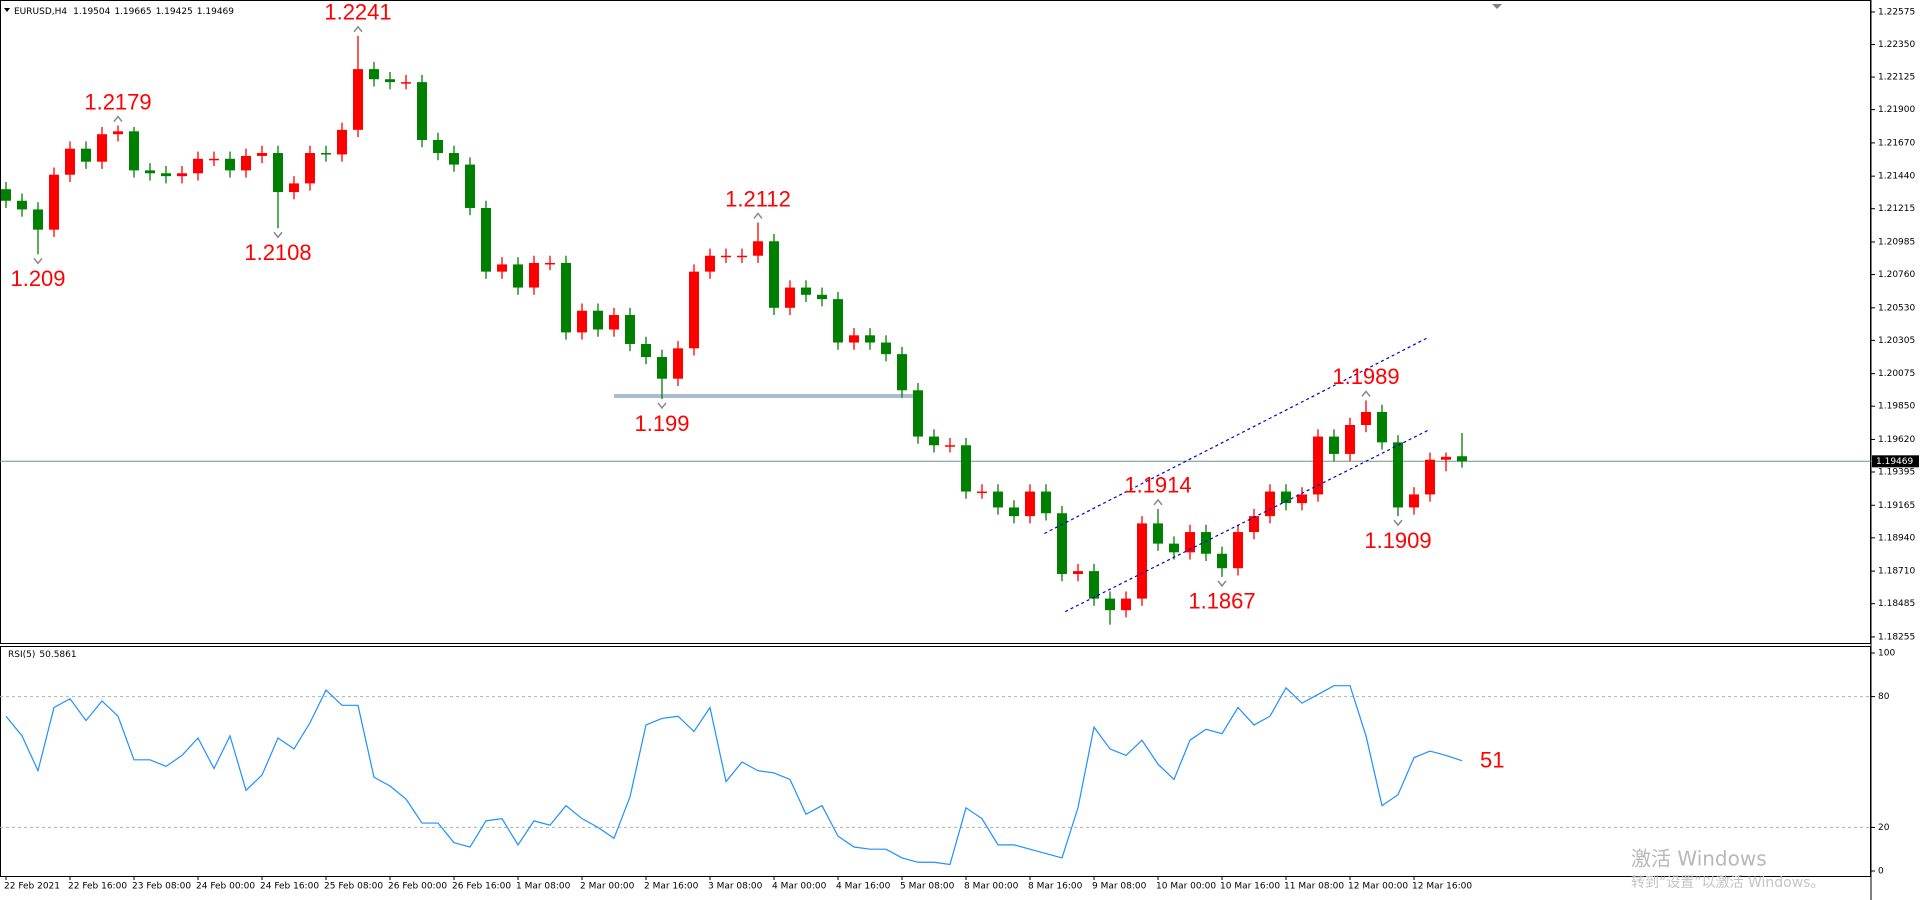  I want to click on x-tick-label: 12 Mar 00:00, so click(1378, 887).